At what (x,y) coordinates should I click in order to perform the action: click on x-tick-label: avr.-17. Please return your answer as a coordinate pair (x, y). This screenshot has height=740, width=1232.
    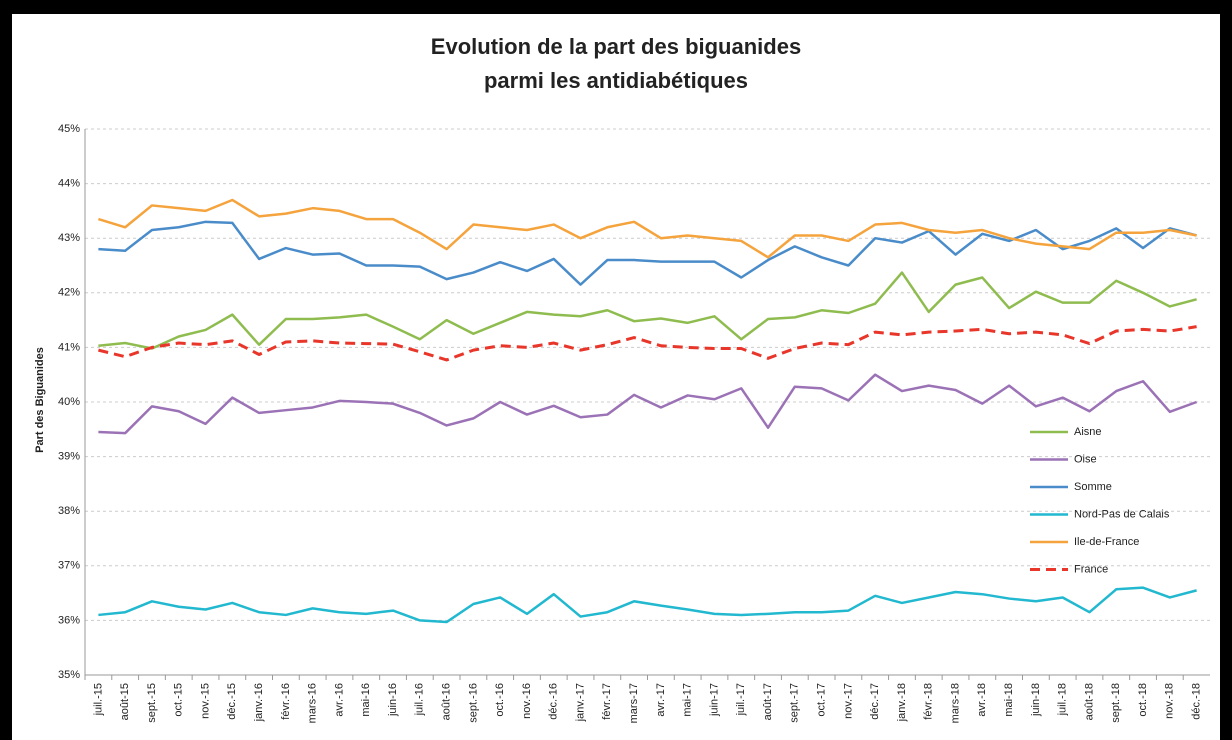
    Looking at the image, I should click on (661, 700).